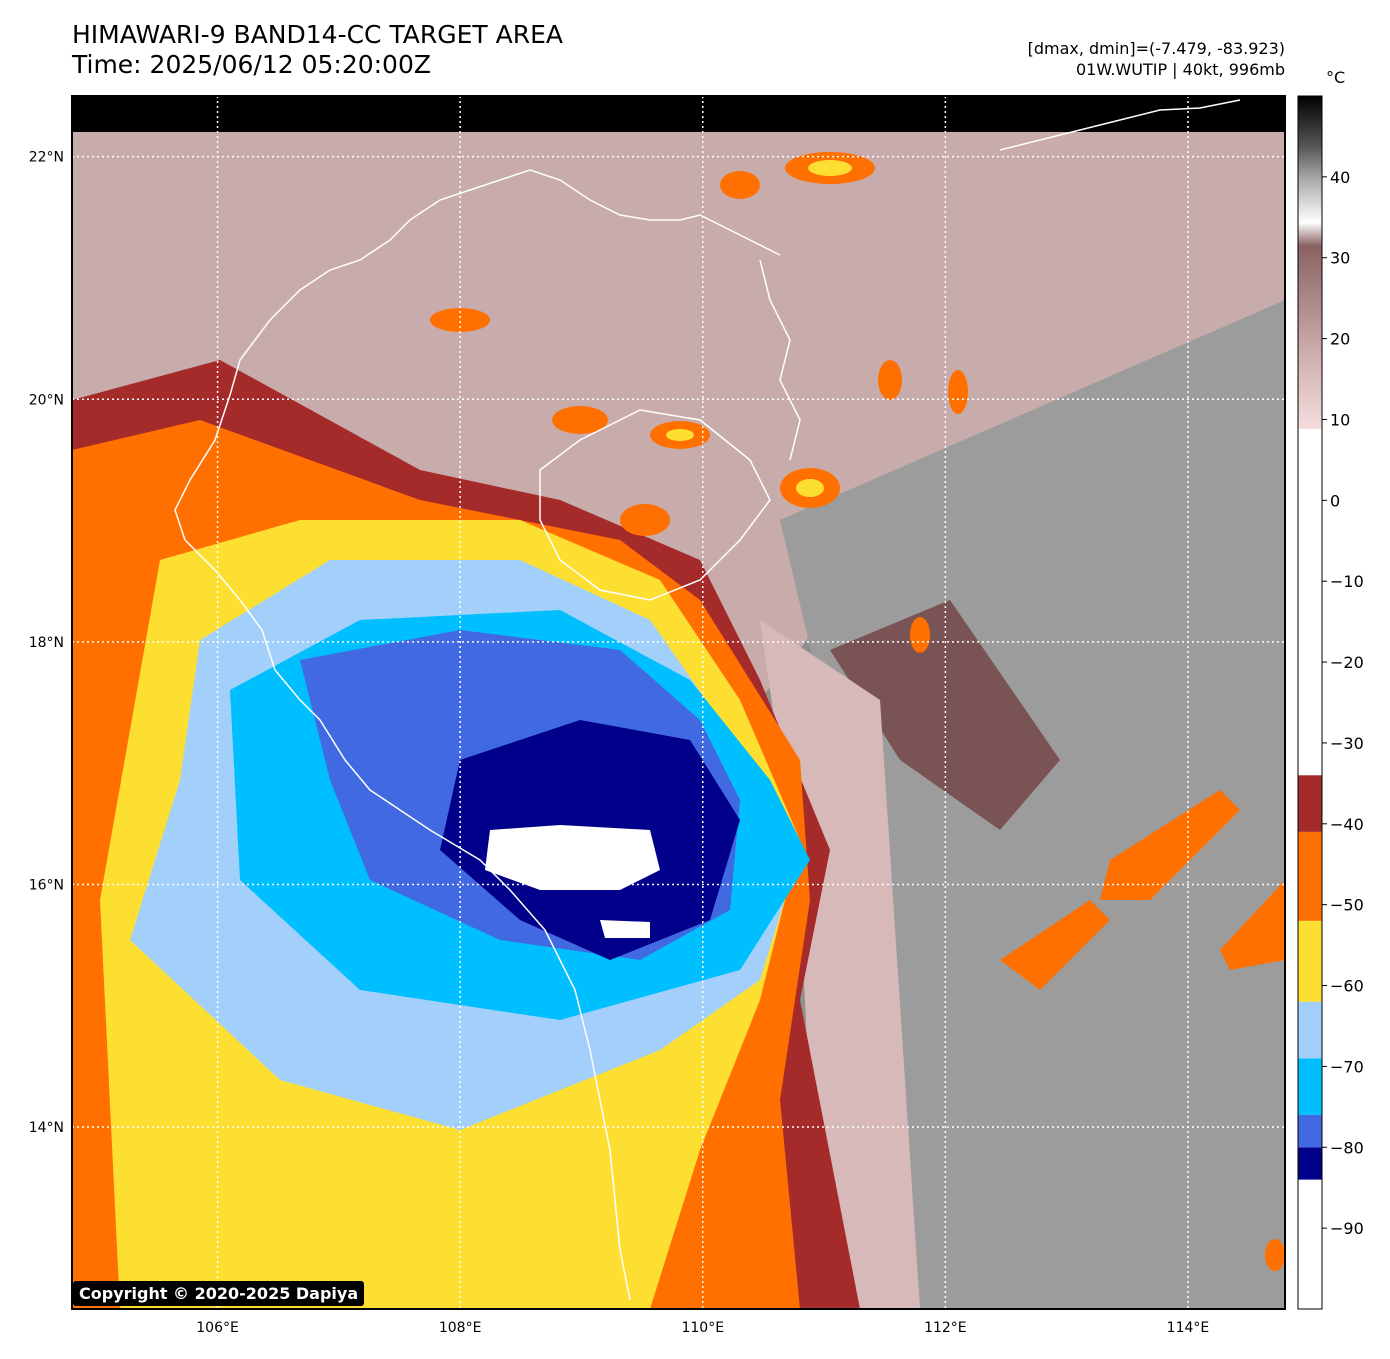 This screenshot has height=1359, width=1390. Describe the element at coordinates (1347, 1147) in the screenshot. I see `colorbar-tick-label: −80` at that location.